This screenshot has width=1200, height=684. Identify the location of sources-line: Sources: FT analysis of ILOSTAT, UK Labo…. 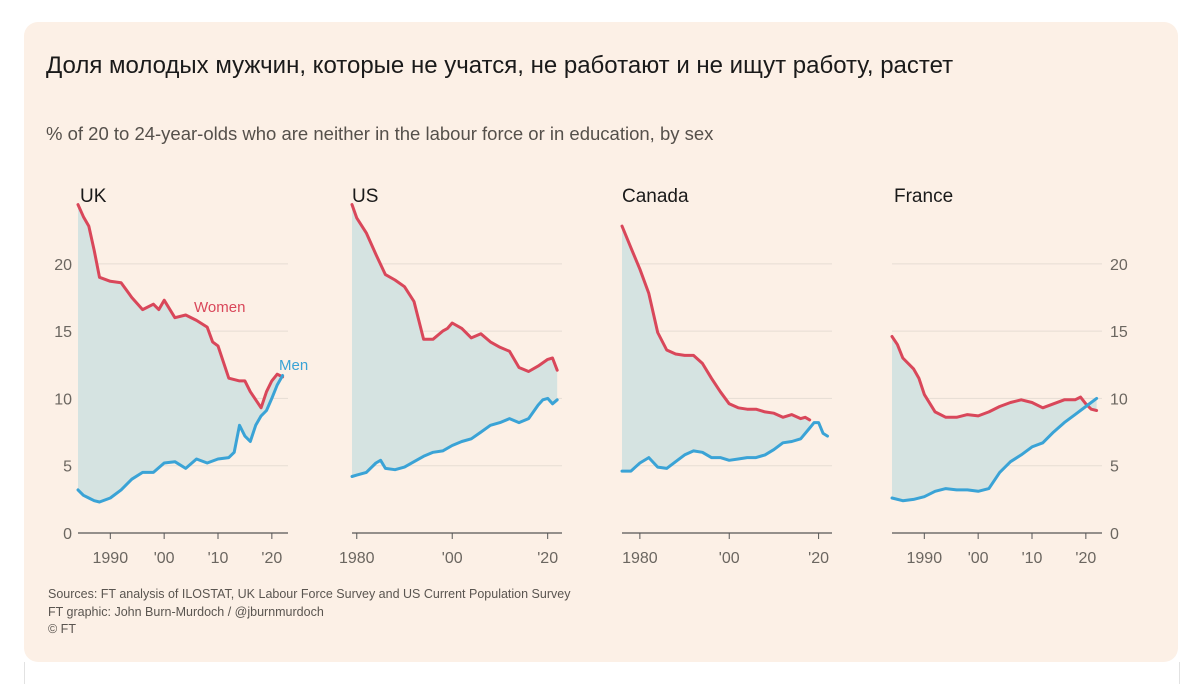
(309, 594).